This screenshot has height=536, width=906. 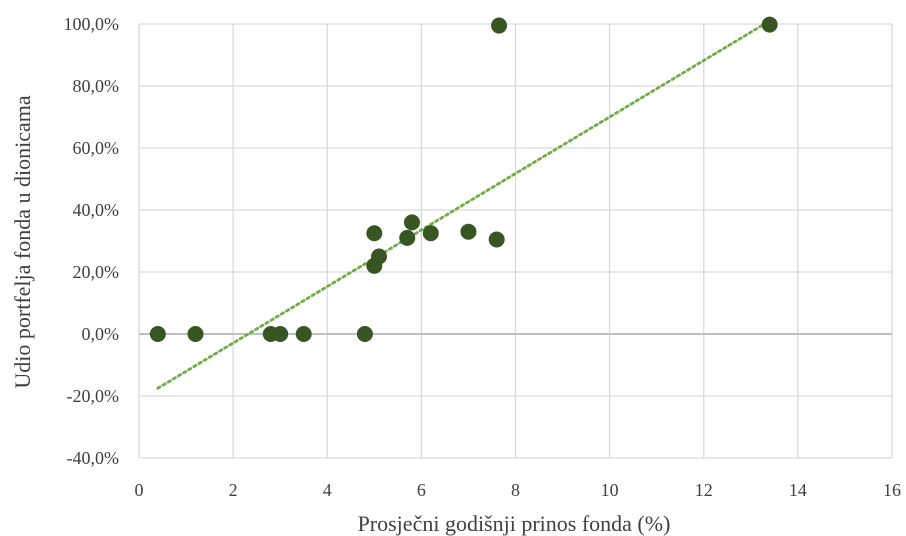 I want to click on x-tick-label: 2, so click(x=233, y=490).